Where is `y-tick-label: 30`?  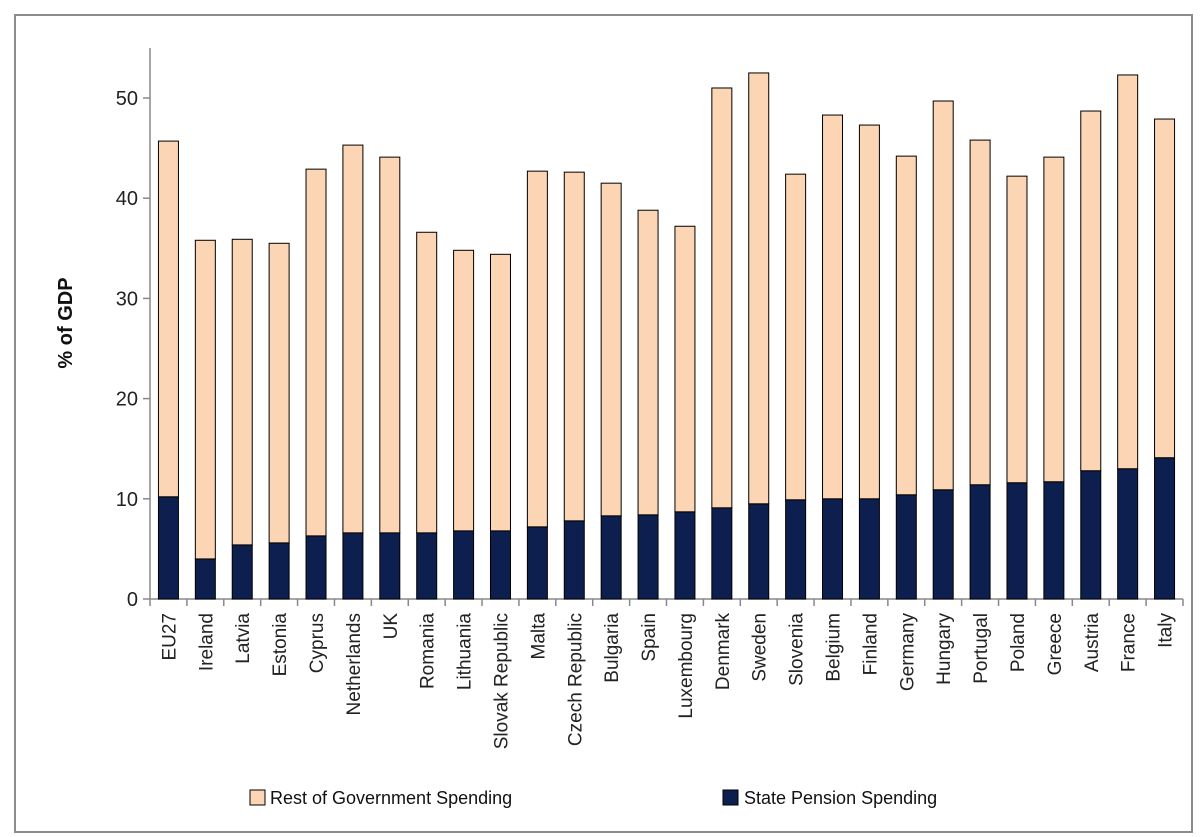
y-tick-label: 30 is located at coordinates (127, 299).